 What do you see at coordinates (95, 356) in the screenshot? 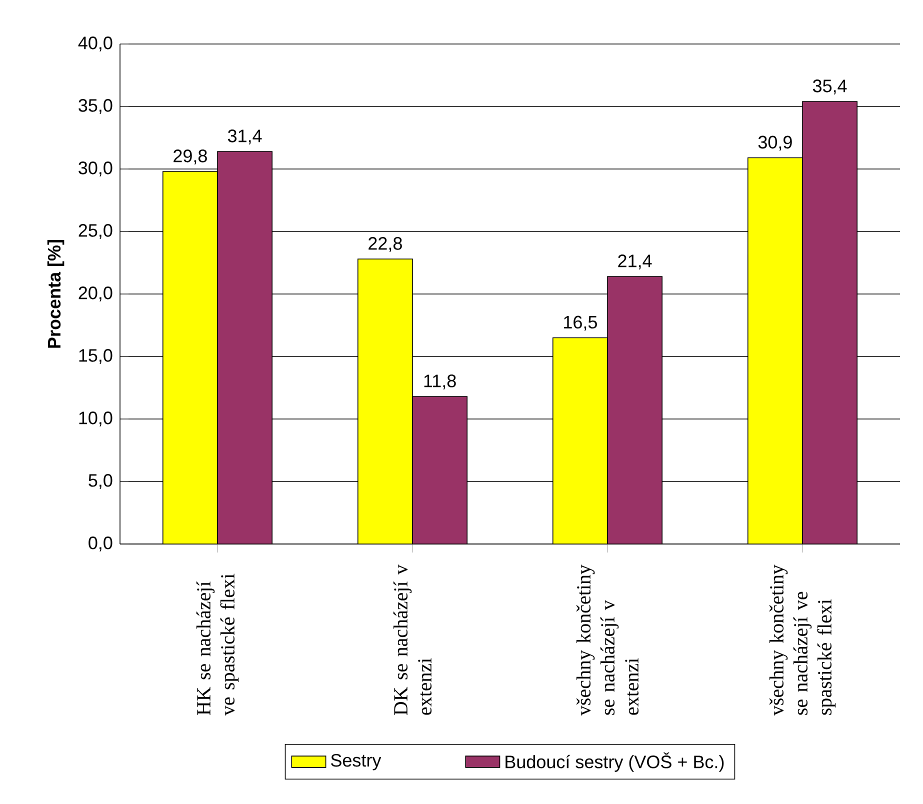
I see `y-tick-label: 15,0` at bounding box center [95, 356].